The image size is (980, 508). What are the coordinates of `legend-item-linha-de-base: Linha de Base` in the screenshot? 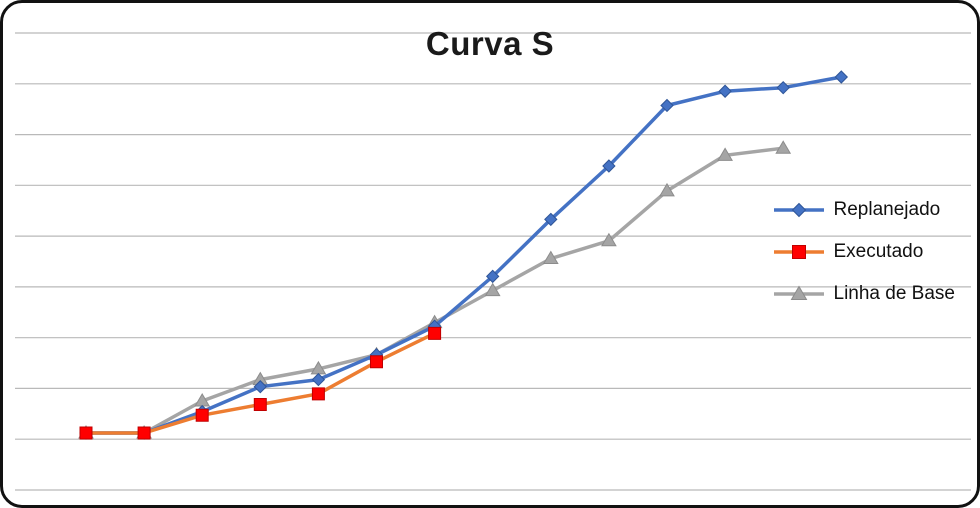 It's located at (864, 294).